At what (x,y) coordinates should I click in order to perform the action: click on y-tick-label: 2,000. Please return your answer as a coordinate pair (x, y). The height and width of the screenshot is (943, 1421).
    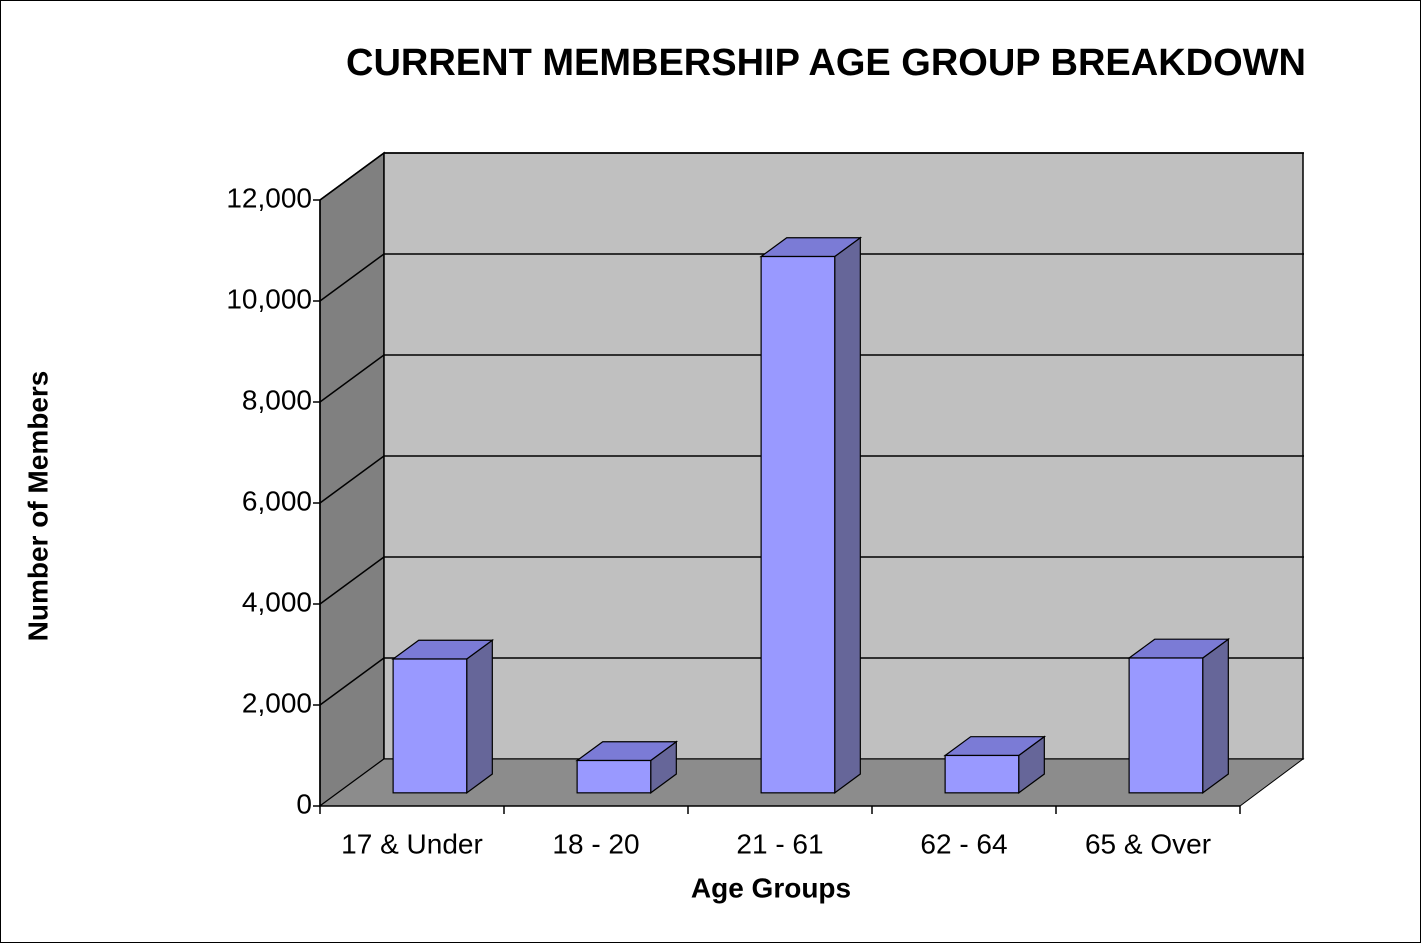
    Looking at the image, I should click on (277, 702).